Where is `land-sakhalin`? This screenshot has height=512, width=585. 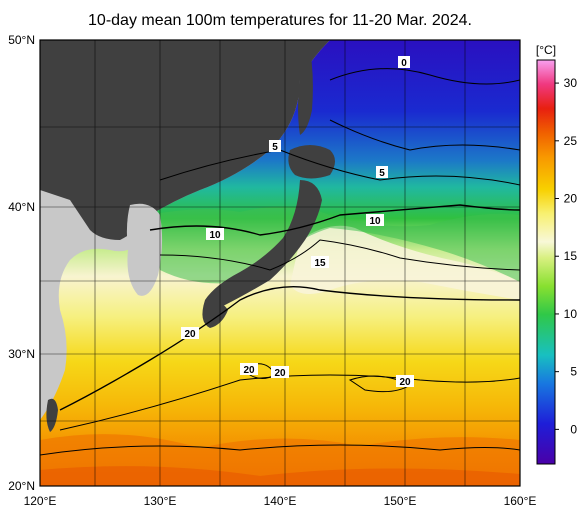 land-sakhalin is located at coordinates (305, 87).